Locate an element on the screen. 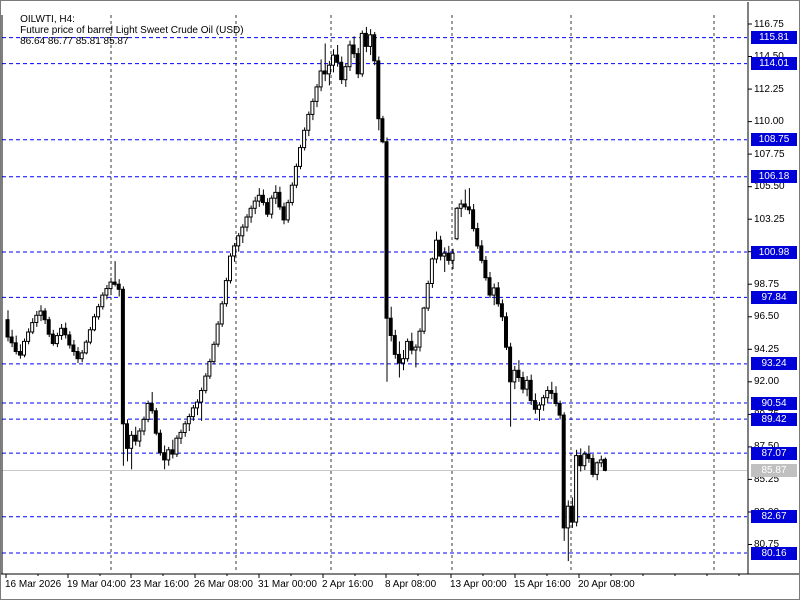 This screenshot has height=600, width=800. price-tick-label: 107.75 is located at coordinates (769, 154).